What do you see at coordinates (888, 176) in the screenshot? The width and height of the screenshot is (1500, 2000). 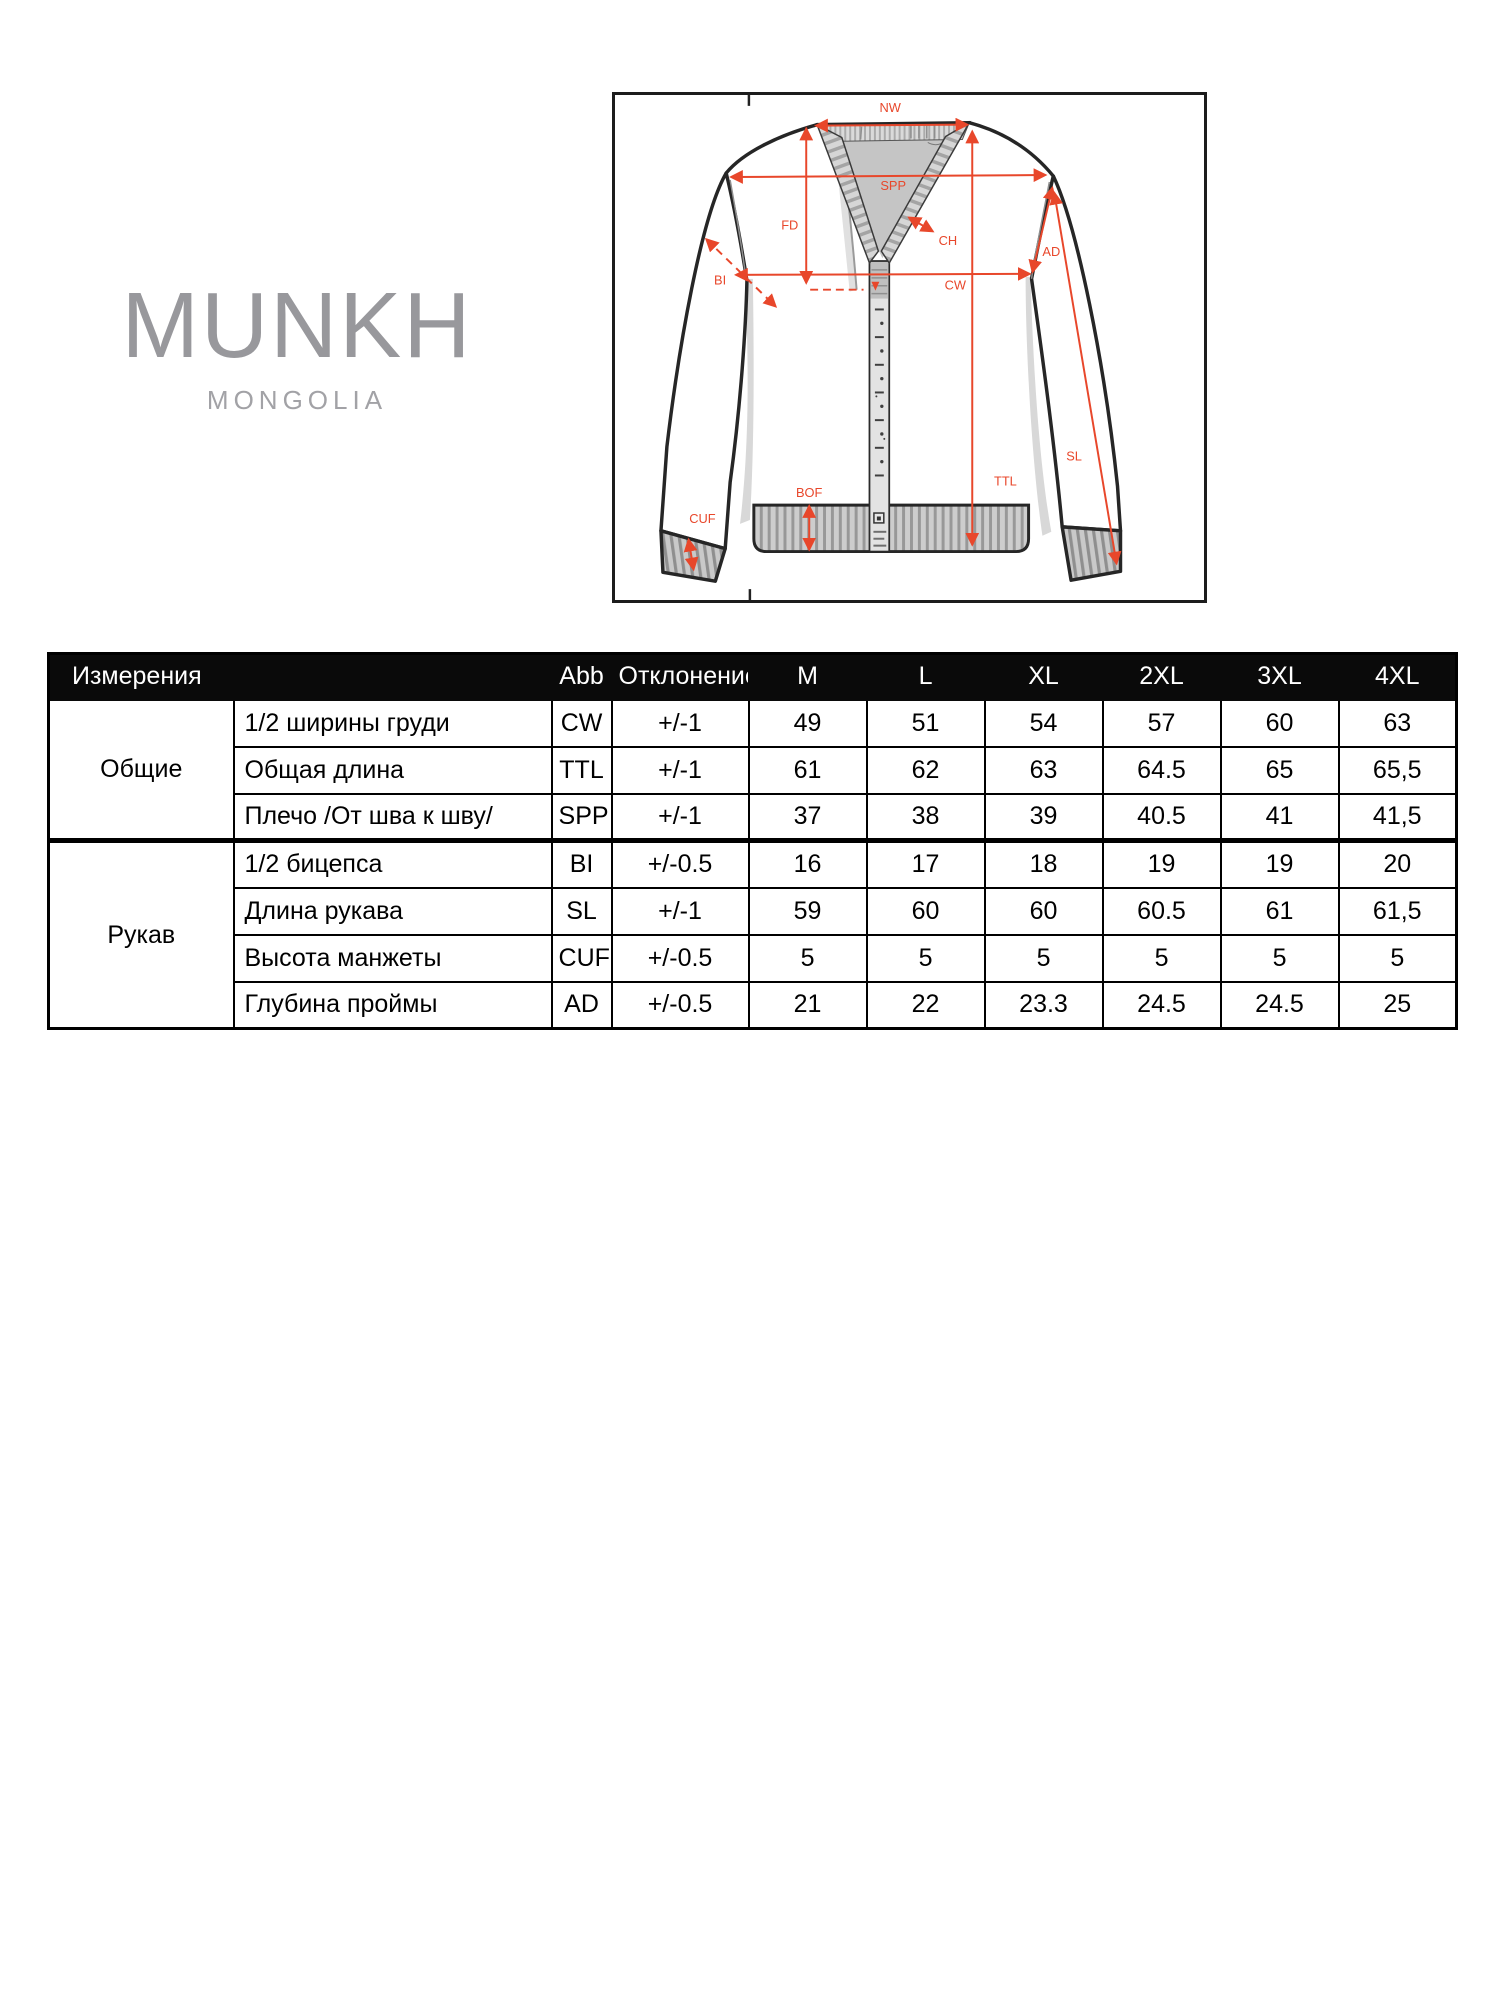 I see `spp-arrow` at bounding box center [888, 176].